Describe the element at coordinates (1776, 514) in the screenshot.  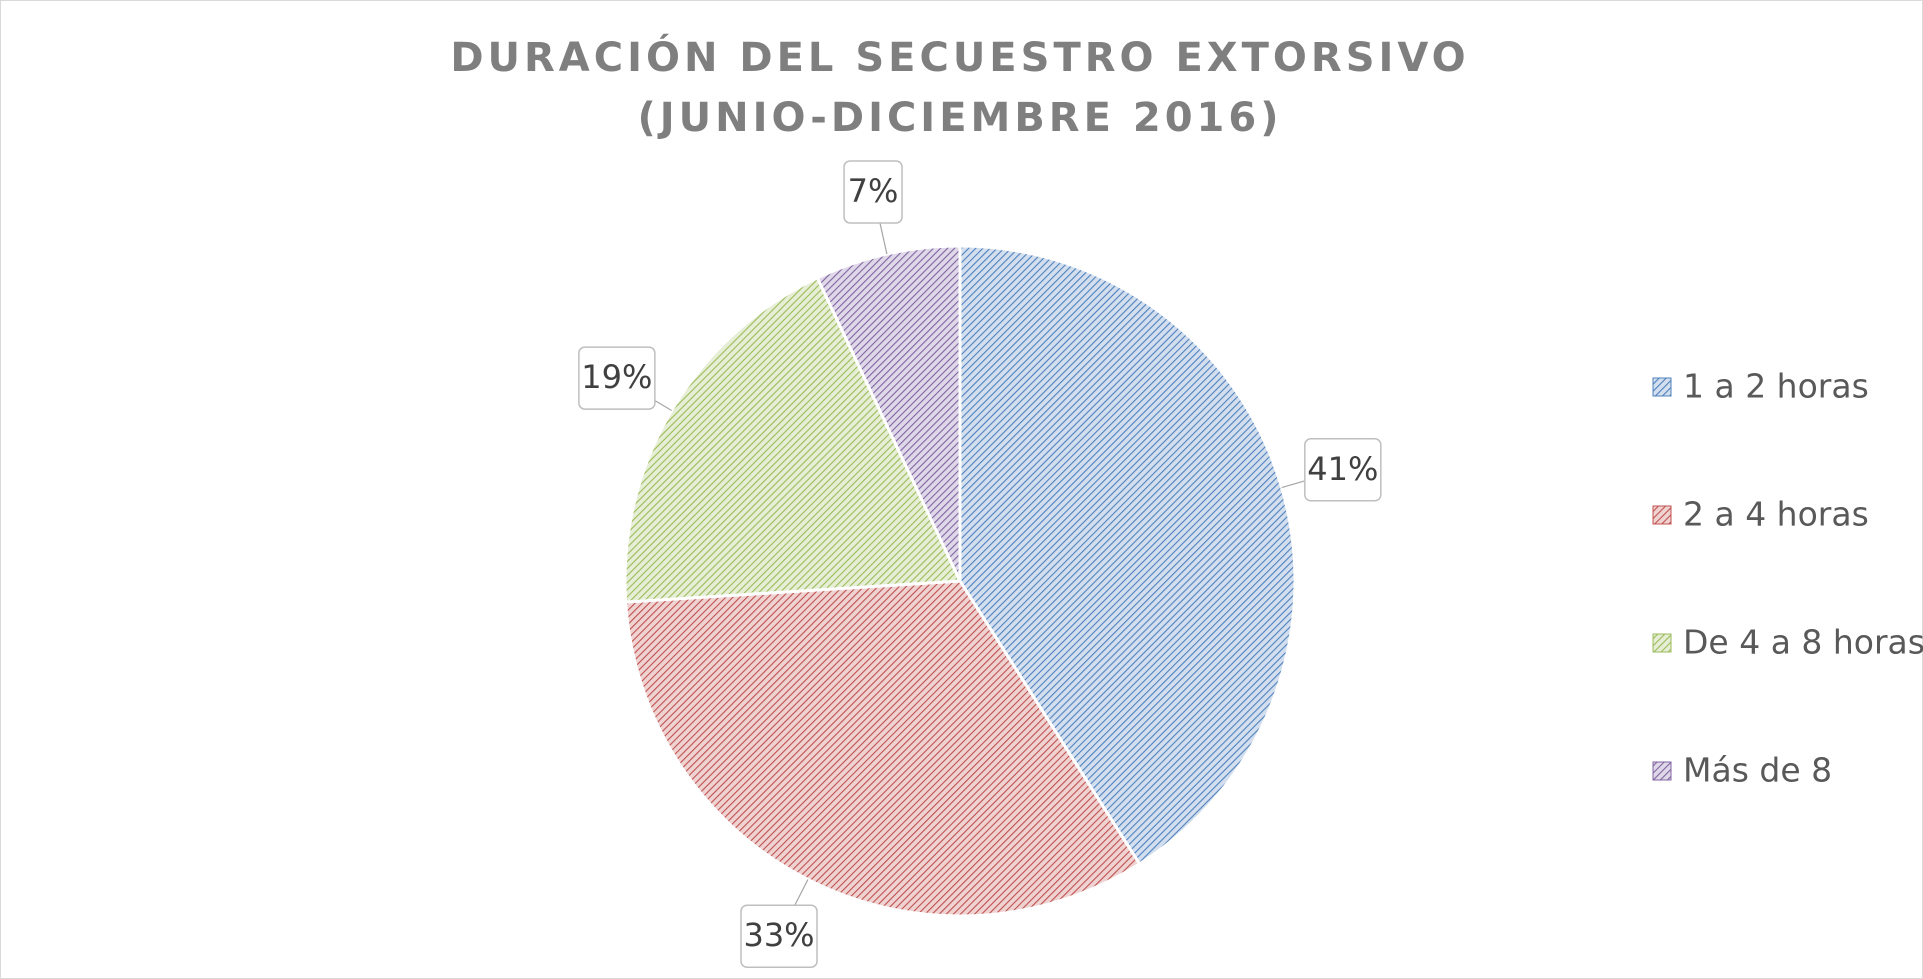
I see `legend-label: 2 a 4 horas` at that location.